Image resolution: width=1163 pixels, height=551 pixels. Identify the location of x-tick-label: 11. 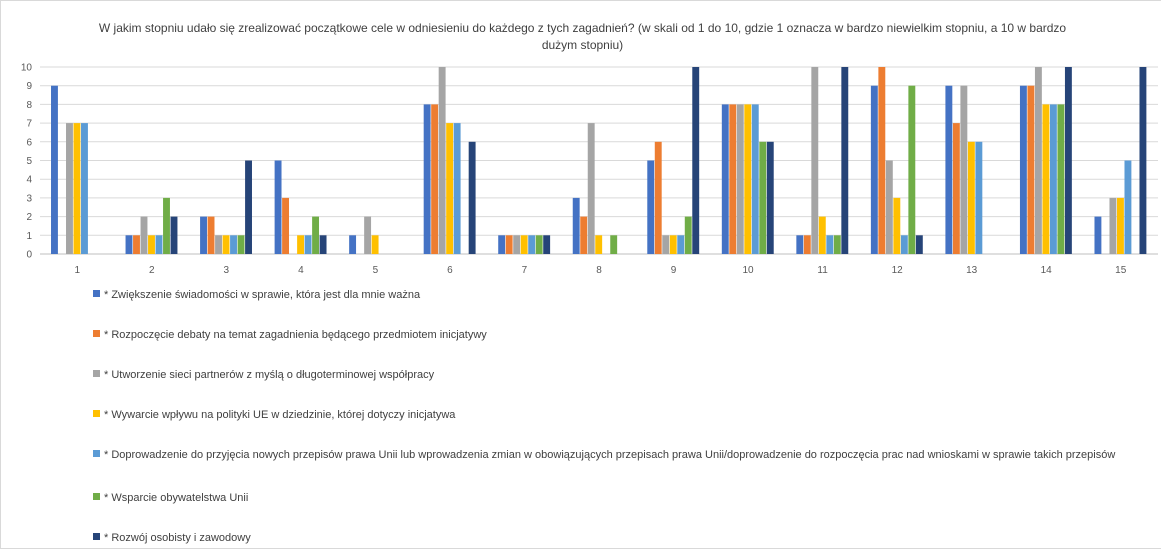
(822, 270).